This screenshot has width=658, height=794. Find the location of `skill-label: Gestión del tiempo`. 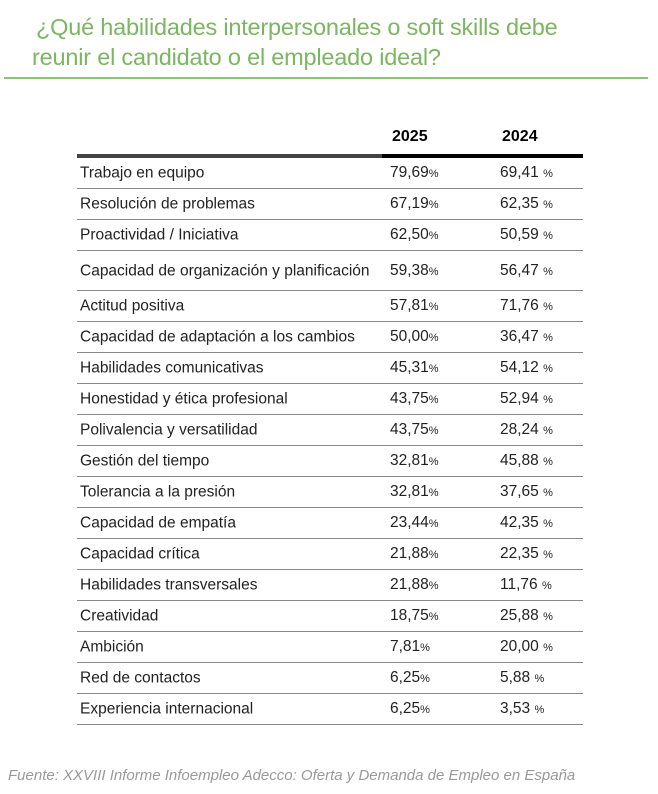

skill-label: Gestión del tiempo is located at coordinates (145, 461).